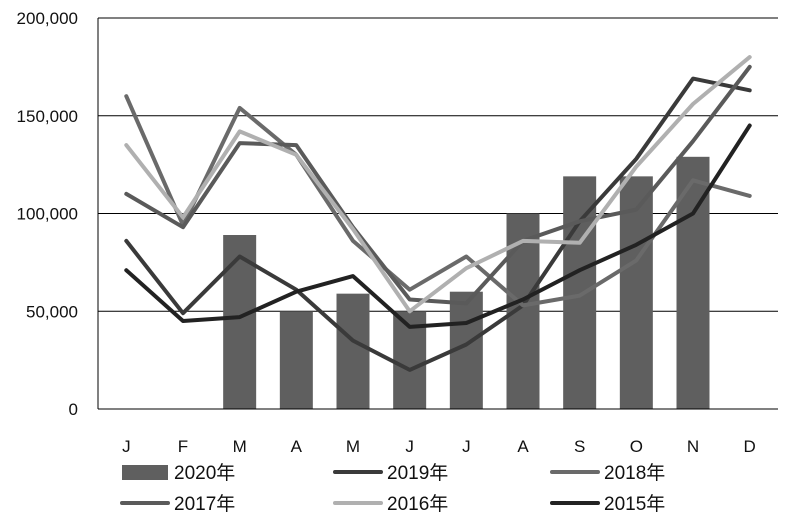  What do you see at coordinates (417, 473) in the screenshot?
I see `legend-label: 2019年` at bounding box center [417, 473].